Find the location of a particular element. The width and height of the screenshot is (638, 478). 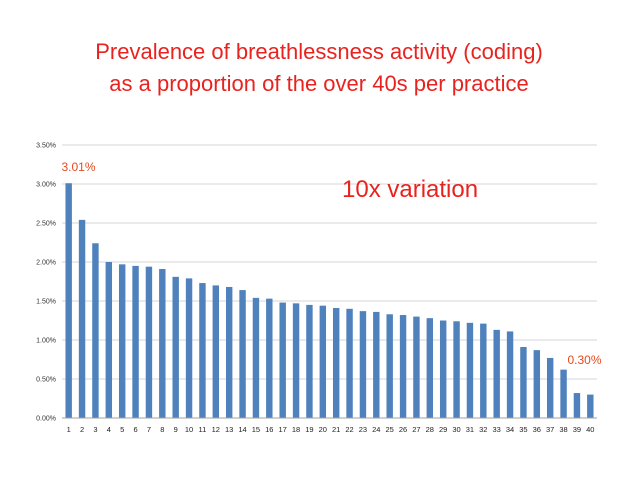

x-tick-label: 27 is located at coordinates (416, 429).